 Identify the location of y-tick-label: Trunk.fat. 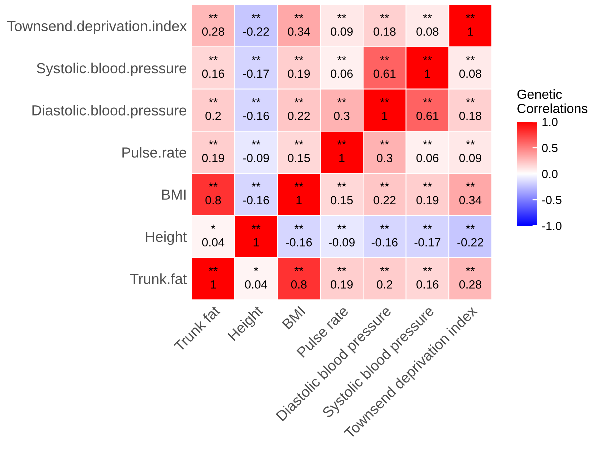
(159, 279).